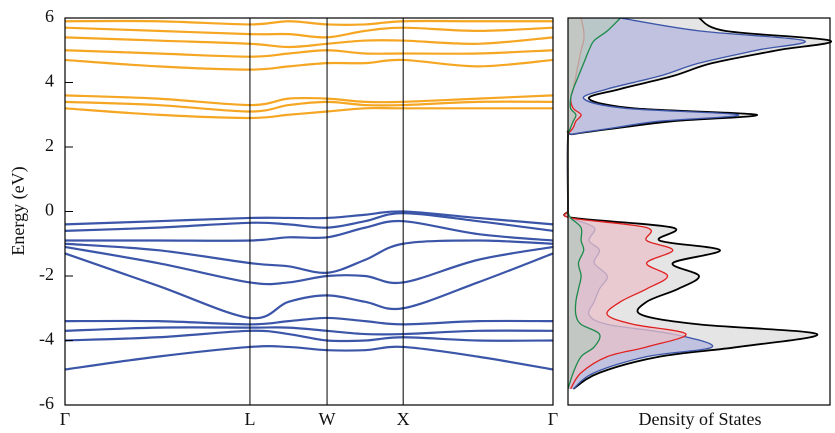  What do you see at coordinates (700, 419) in the screenshot?
I see `x-axis-label: Density of States` at bounding box center [700, 419].